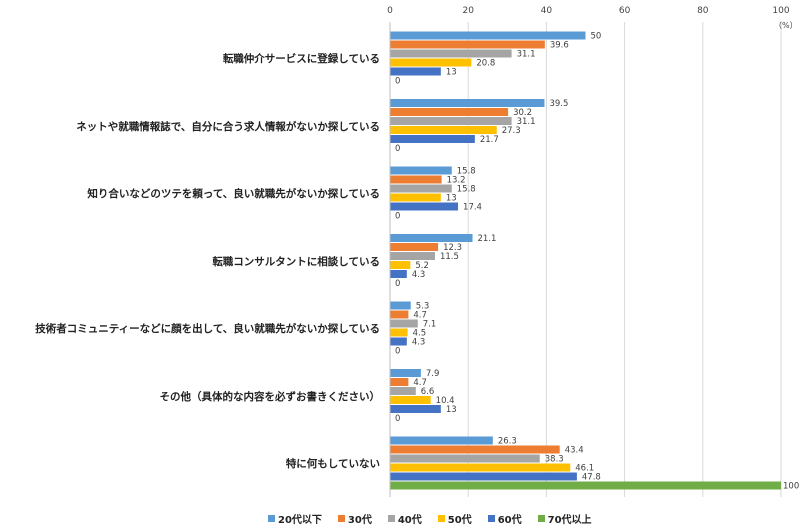  I want to click on legend: 20代以下 30代 40代 50代 60代 70代以上, so click(430, 518).